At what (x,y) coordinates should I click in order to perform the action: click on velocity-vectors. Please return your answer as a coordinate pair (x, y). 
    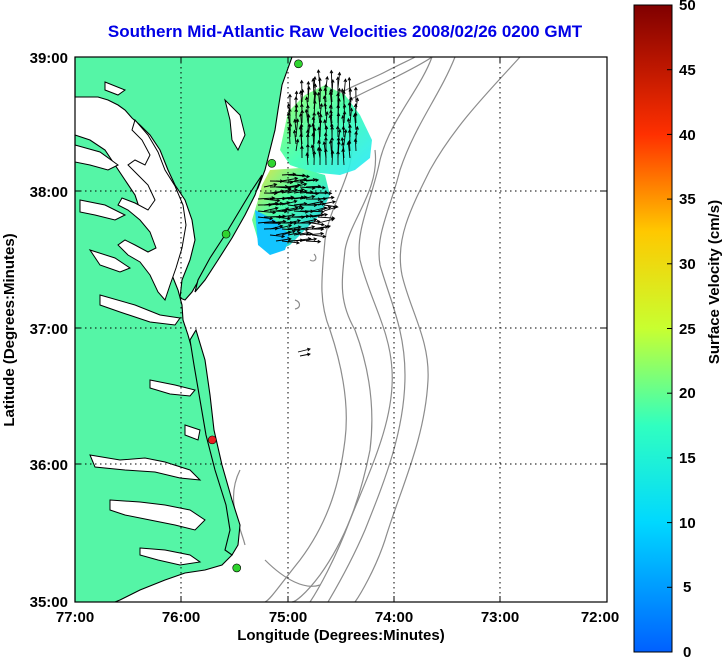
    Looking at the image, I should click on (308, 213).